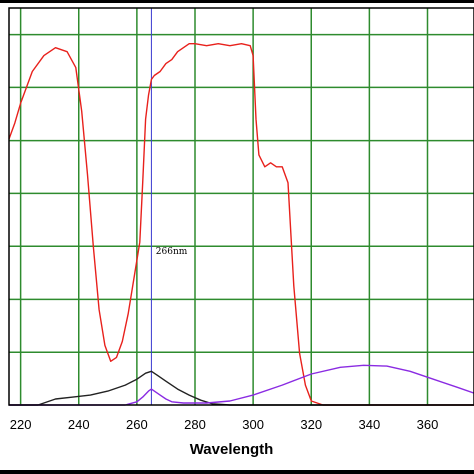 The width and height of the screenshot is (474, 474). I want to click on annotation-layer: 266nm, so click(172, 252).